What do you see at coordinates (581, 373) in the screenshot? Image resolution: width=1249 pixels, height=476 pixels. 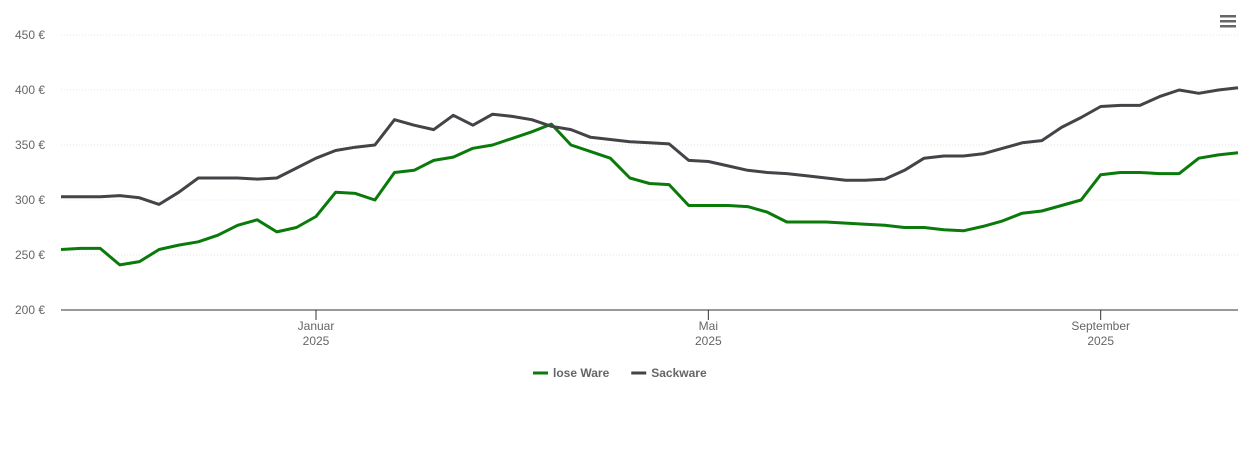 I see `legend-label: lose Ware` at bounding box center [581, 373].